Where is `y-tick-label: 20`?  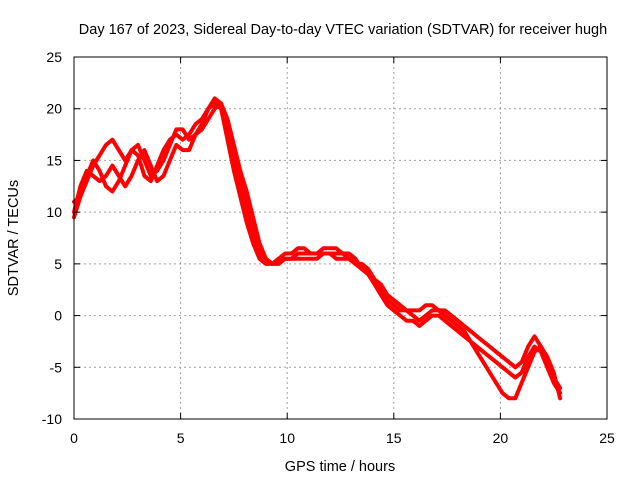
y-tick-label: 20 is located at coordinates (54, 109).